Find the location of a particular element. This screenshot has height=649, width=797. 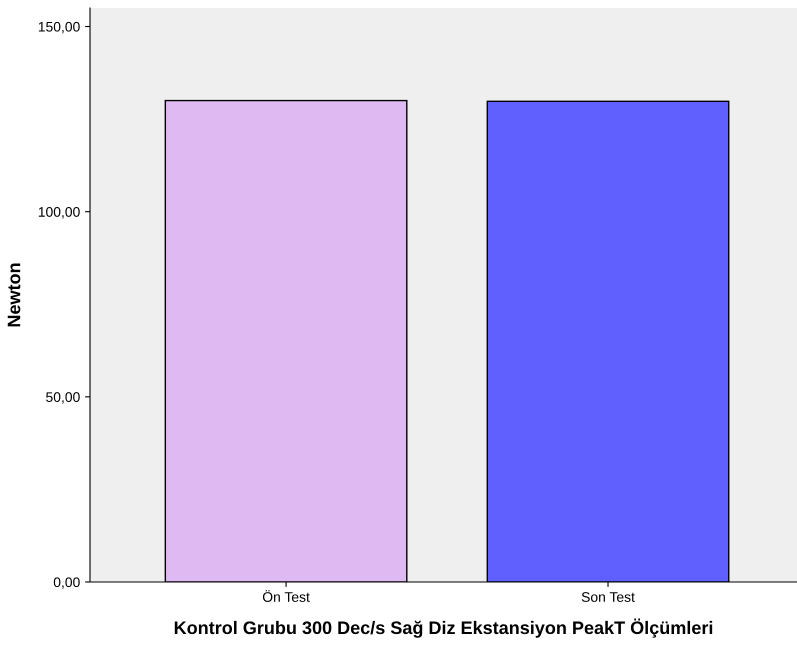

x-tick-label: Ön Test is located at coordinates (286, 596).